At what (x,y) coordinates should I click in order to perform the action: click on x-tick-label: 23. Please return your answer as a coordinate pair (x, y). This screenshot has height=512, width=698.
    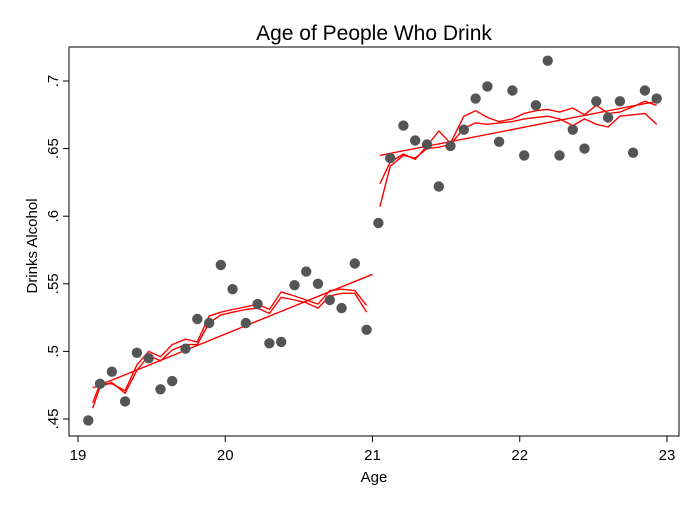
    Looking at the image, I should click on (667, 455).